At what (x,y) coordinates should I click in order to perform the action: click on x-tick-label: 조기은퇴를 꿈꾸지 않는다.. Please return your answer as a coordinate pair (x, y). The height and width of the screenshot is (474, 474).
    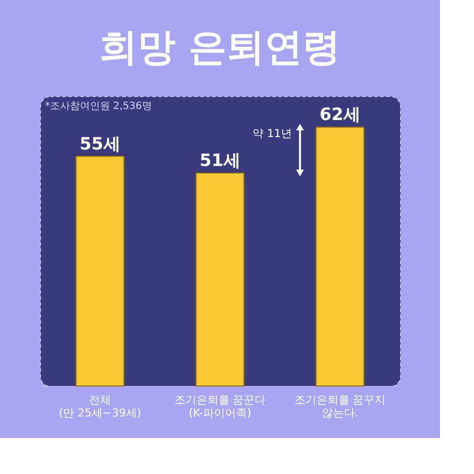
    Looking at the image, I should click on (340, 407).